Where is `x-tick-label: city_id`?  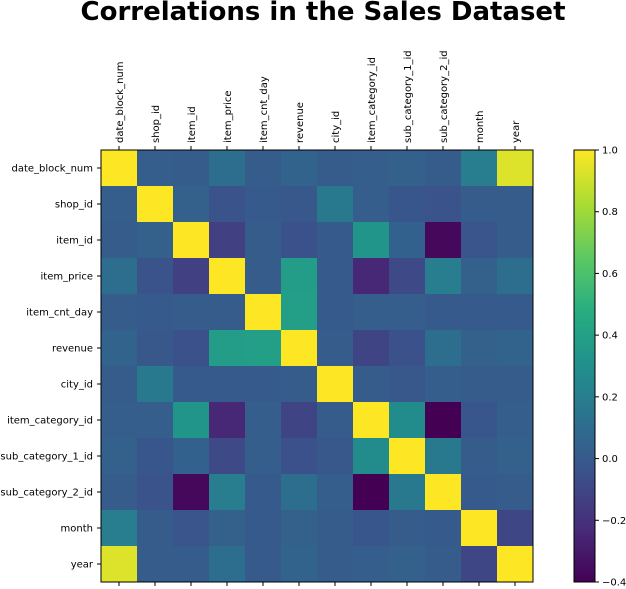
x-tick-label: city_id is located at coordinates (336, 127).